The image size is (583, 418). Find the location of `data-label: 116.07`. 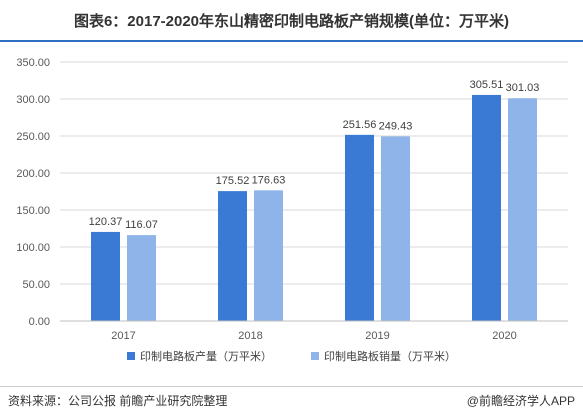

data-label: 116.07 is located at coordinates (141, 225).